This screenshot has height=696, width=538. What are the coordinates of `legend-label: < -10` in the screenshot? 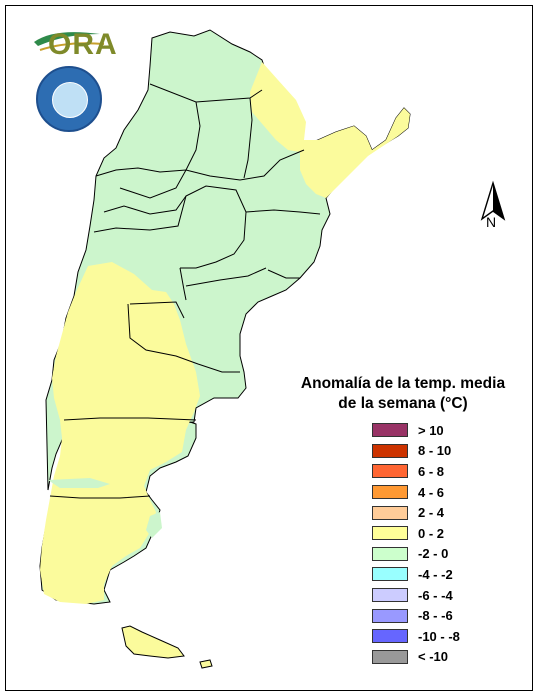 It's located at (433, 657).